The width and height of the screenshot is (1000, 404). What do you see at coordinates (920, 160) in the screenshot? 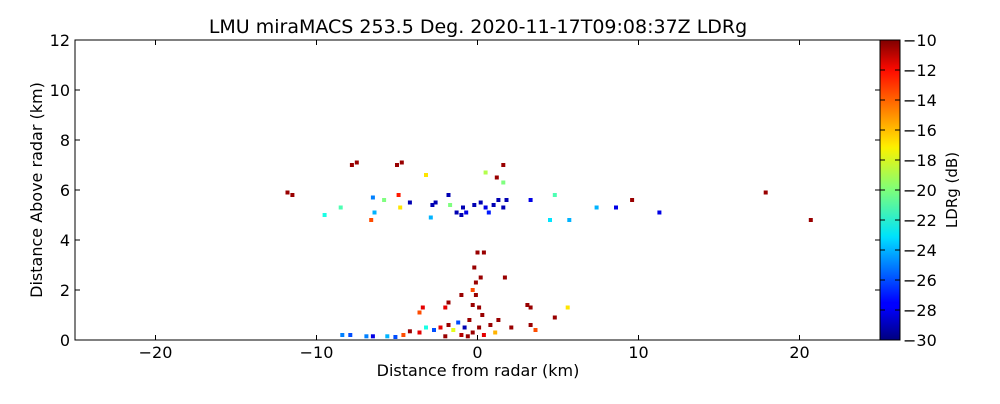
I see `colorbar-tick-label: −18` at bounding box center [920, 160].